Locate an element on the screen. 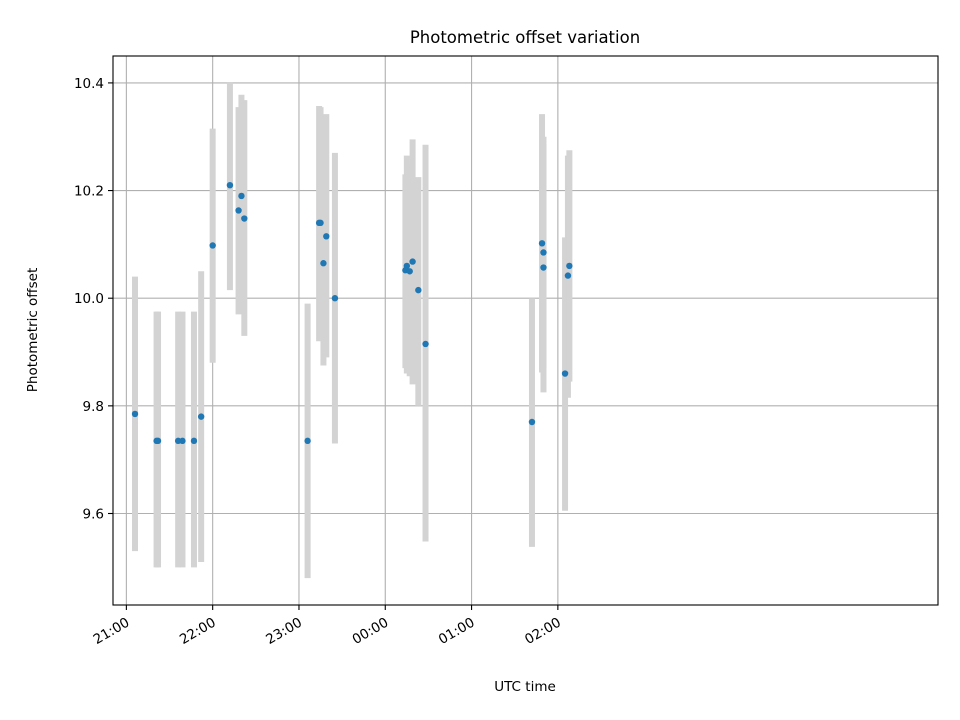 This screenshot has width=960, height=720. y-axis-label: Photometric offset is located at coordinates (33, 330).